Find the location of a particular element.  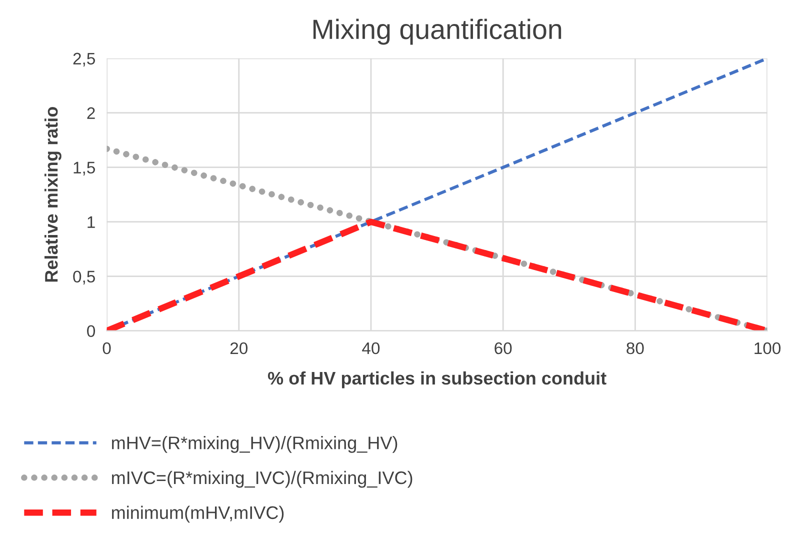

y-tick-label: 2,5 is located at coordinates (84, 59).